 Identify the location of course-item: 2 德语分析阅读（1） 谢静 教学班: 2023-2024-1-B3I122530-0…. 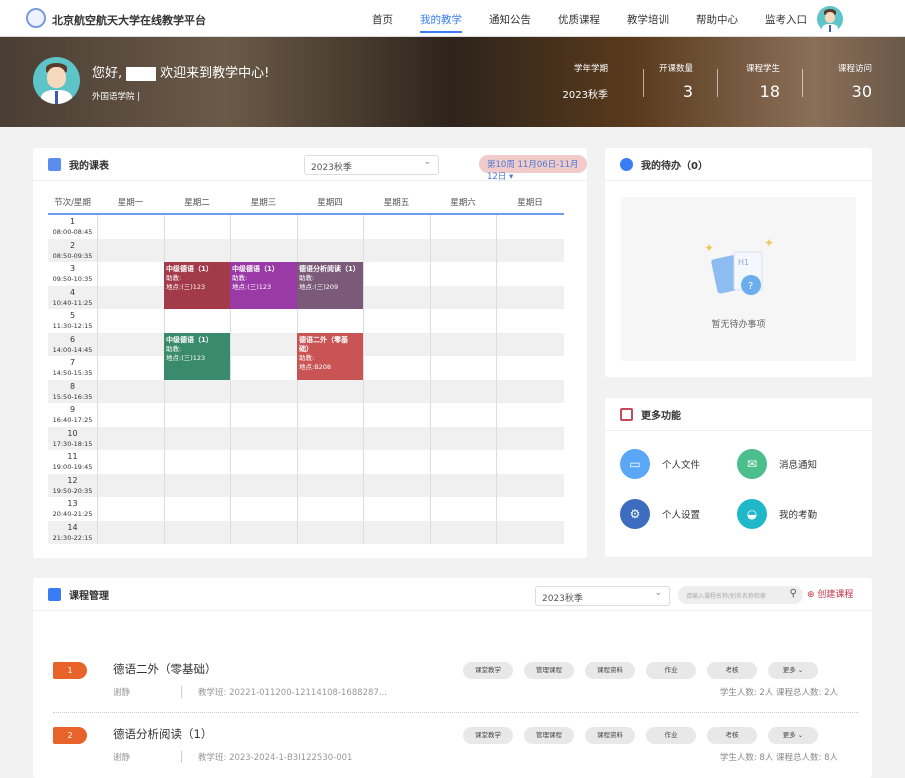
(453, 752).